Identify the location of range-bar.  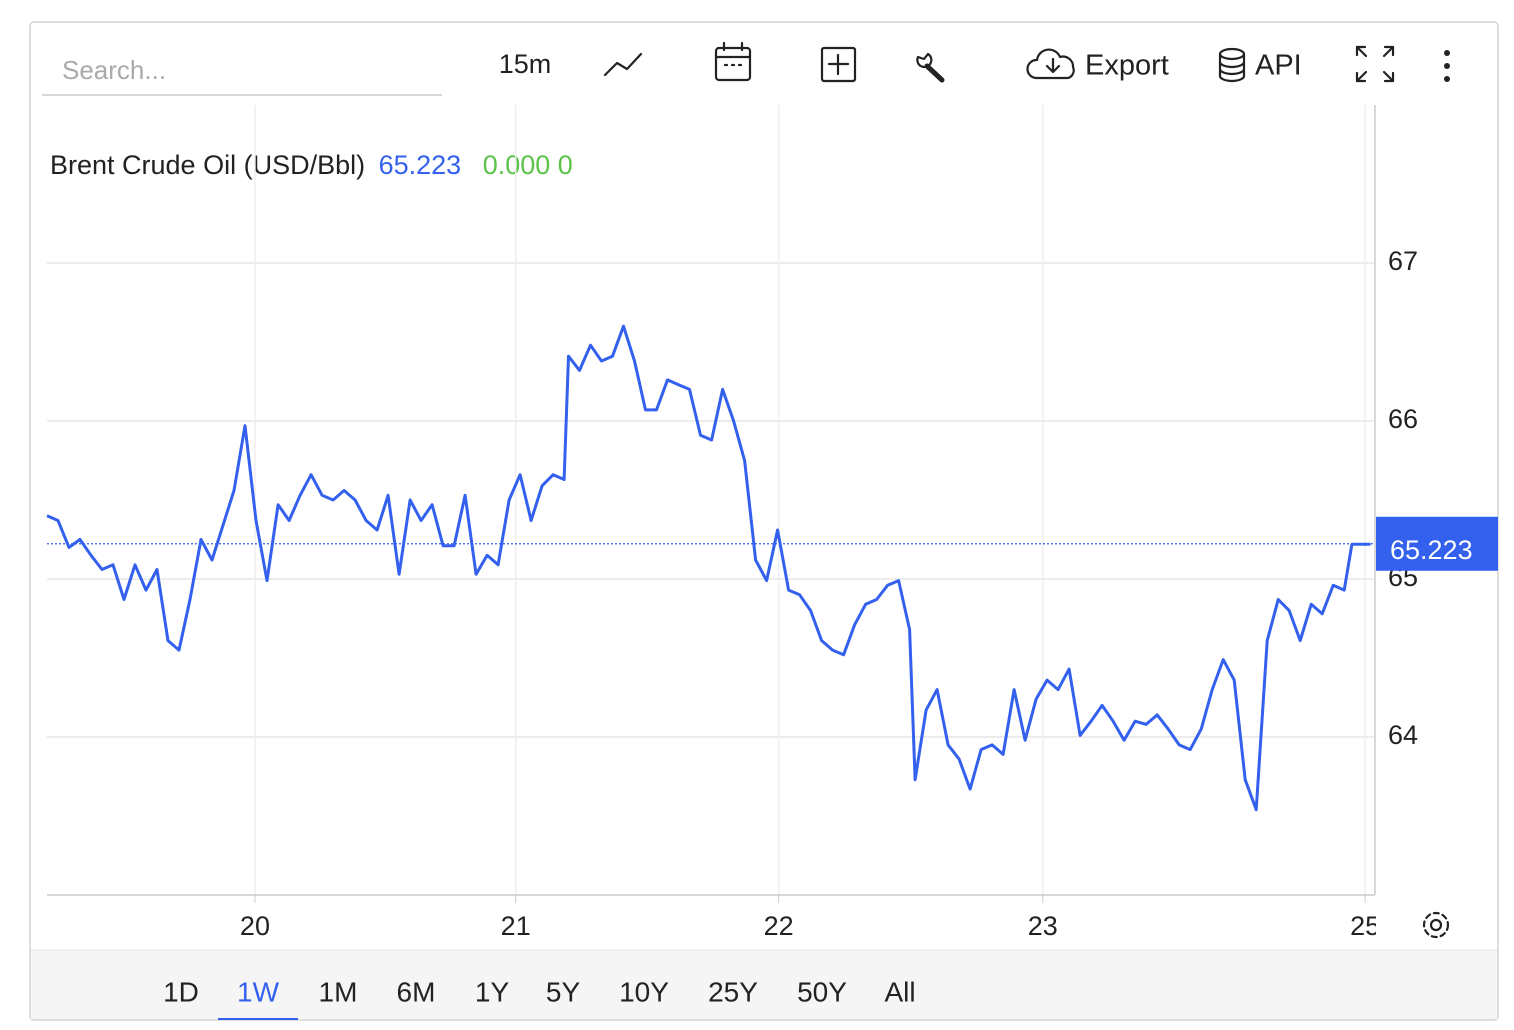
(764, 984).